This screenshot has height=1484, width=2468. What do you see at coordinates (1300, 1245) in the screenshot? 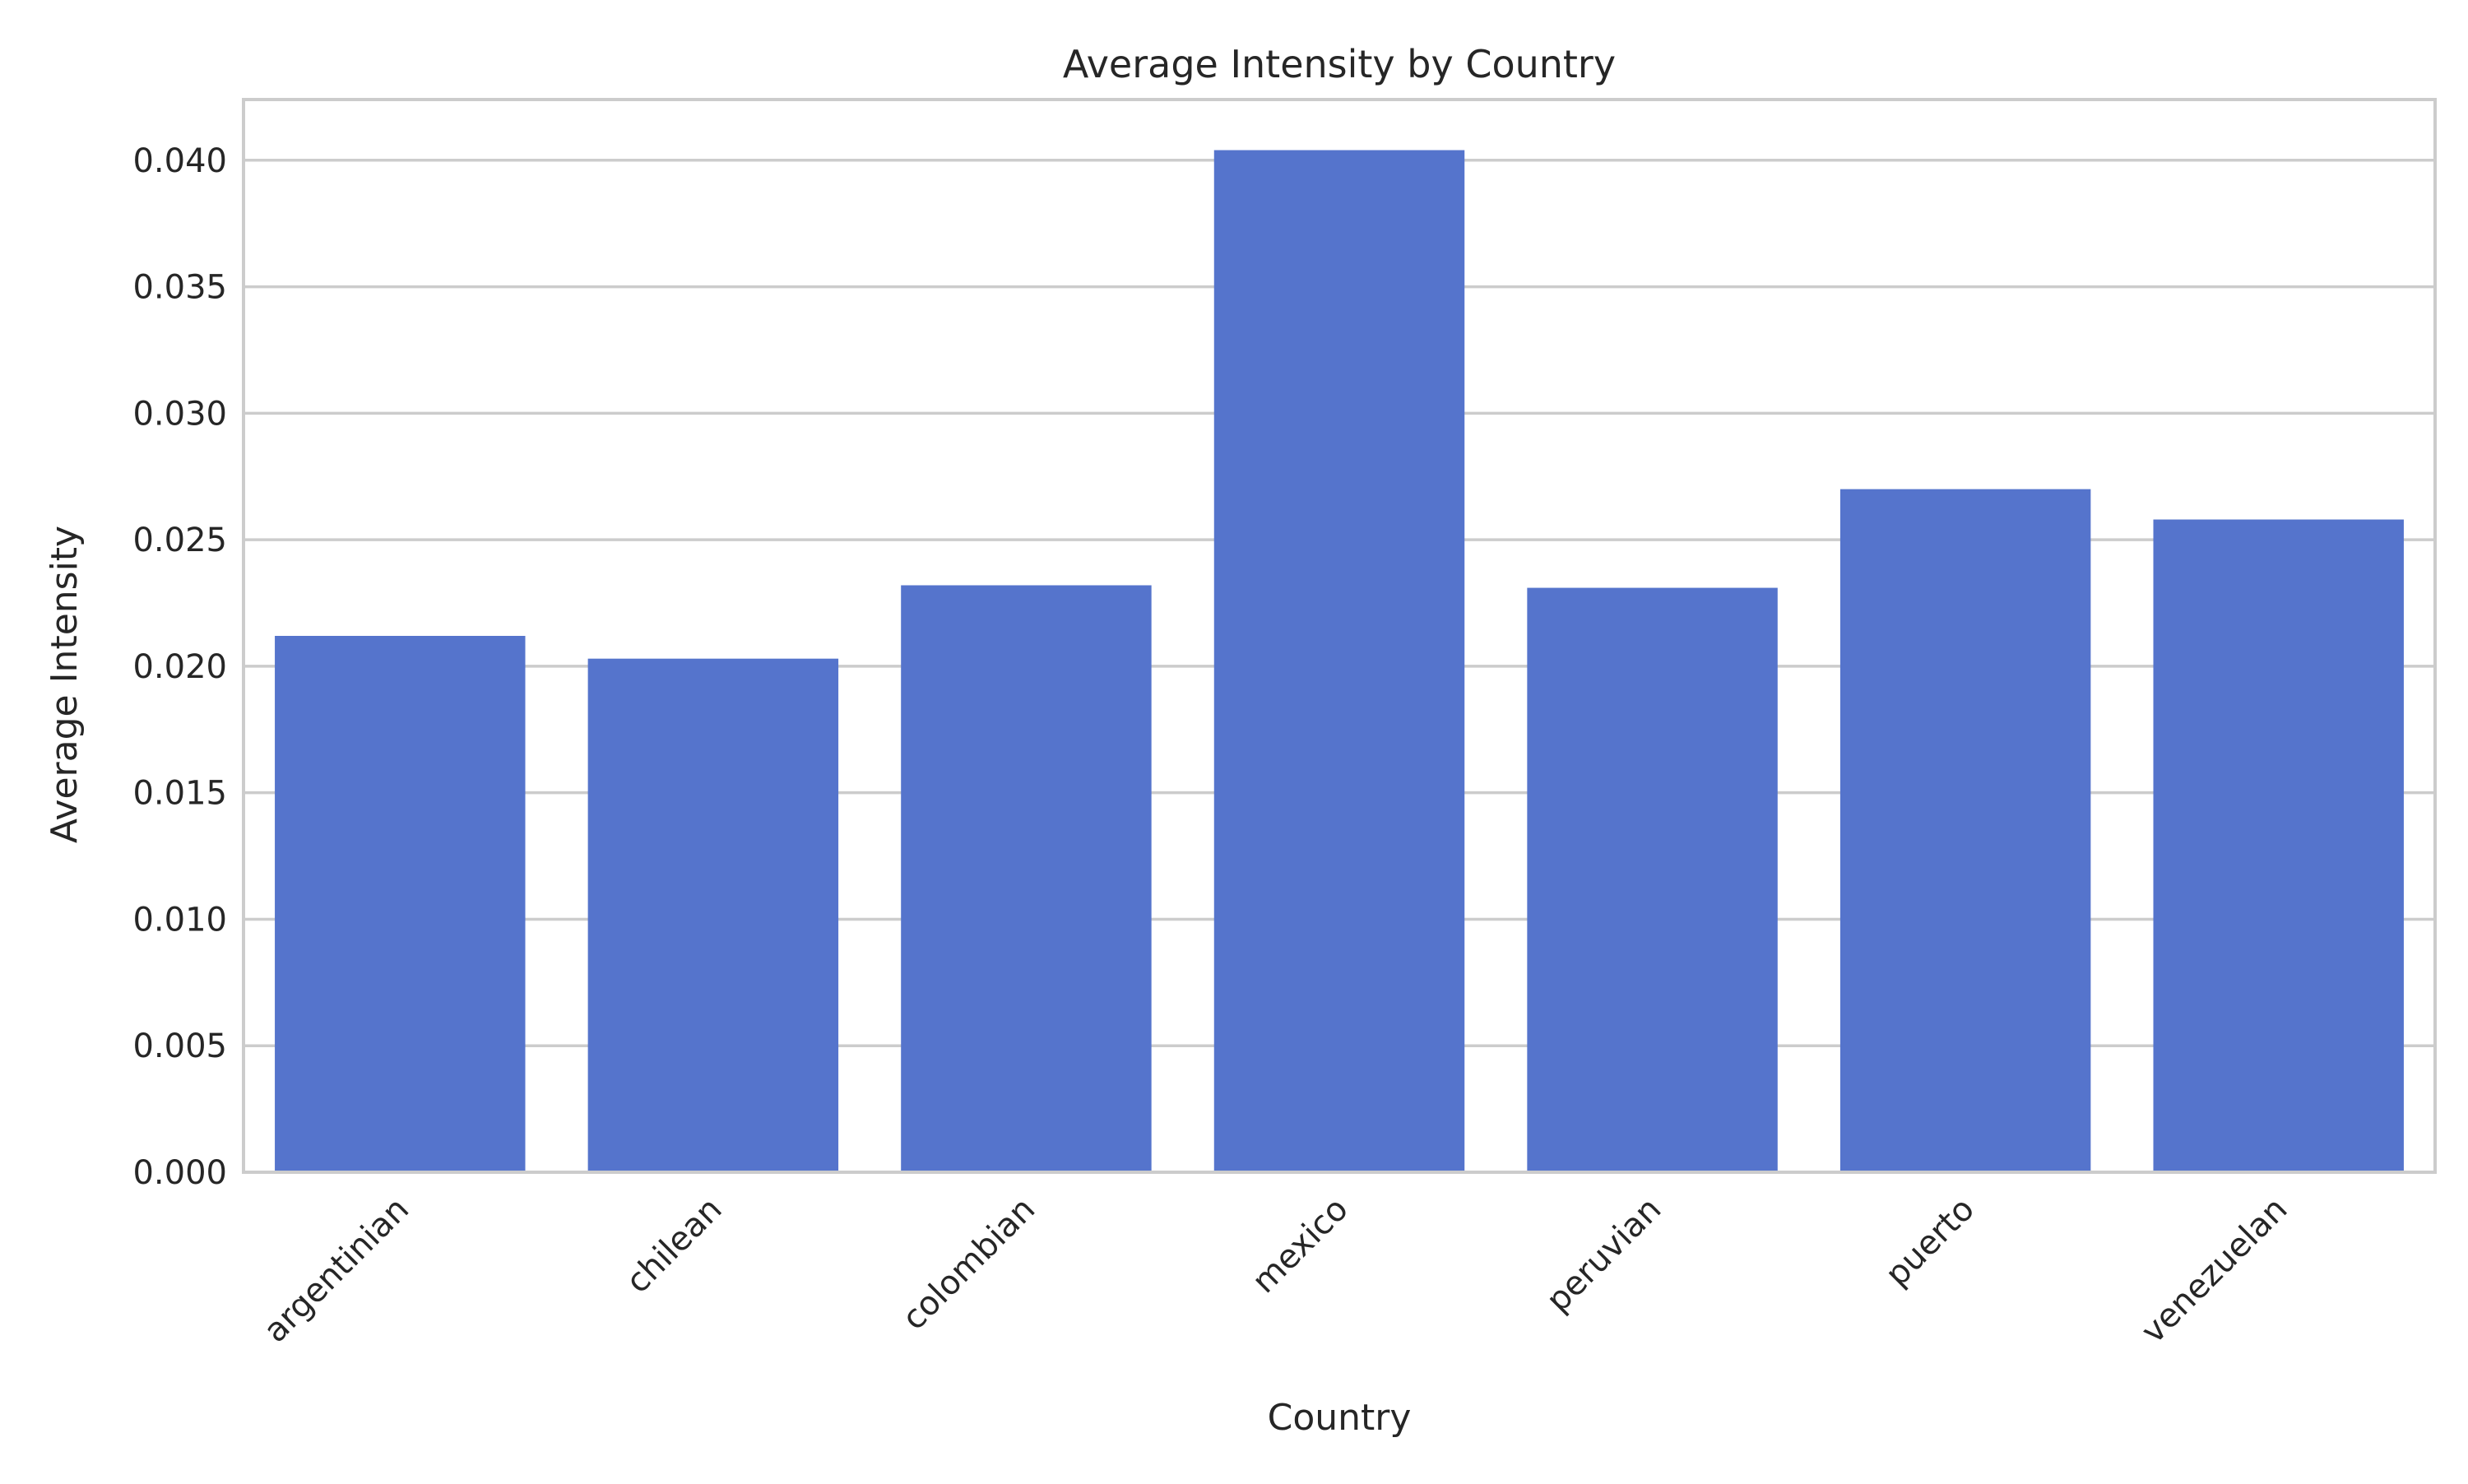
I see `x-tick-label-mexico: mexico` at bounding box center [1300, 1245].